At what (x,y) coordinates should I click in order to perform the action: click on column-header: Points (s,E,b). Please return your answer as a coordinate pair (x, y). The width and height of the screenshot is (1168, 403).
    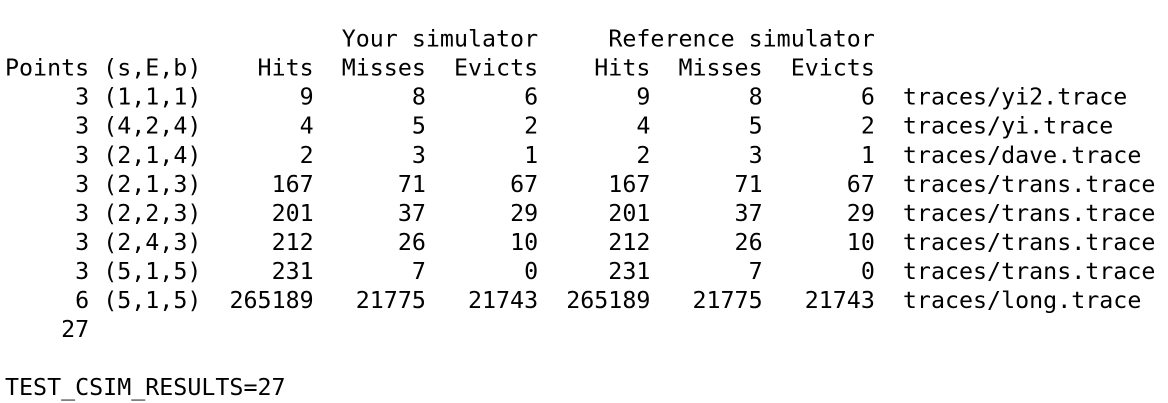
    Looking at the image, I should click on (103, 68).